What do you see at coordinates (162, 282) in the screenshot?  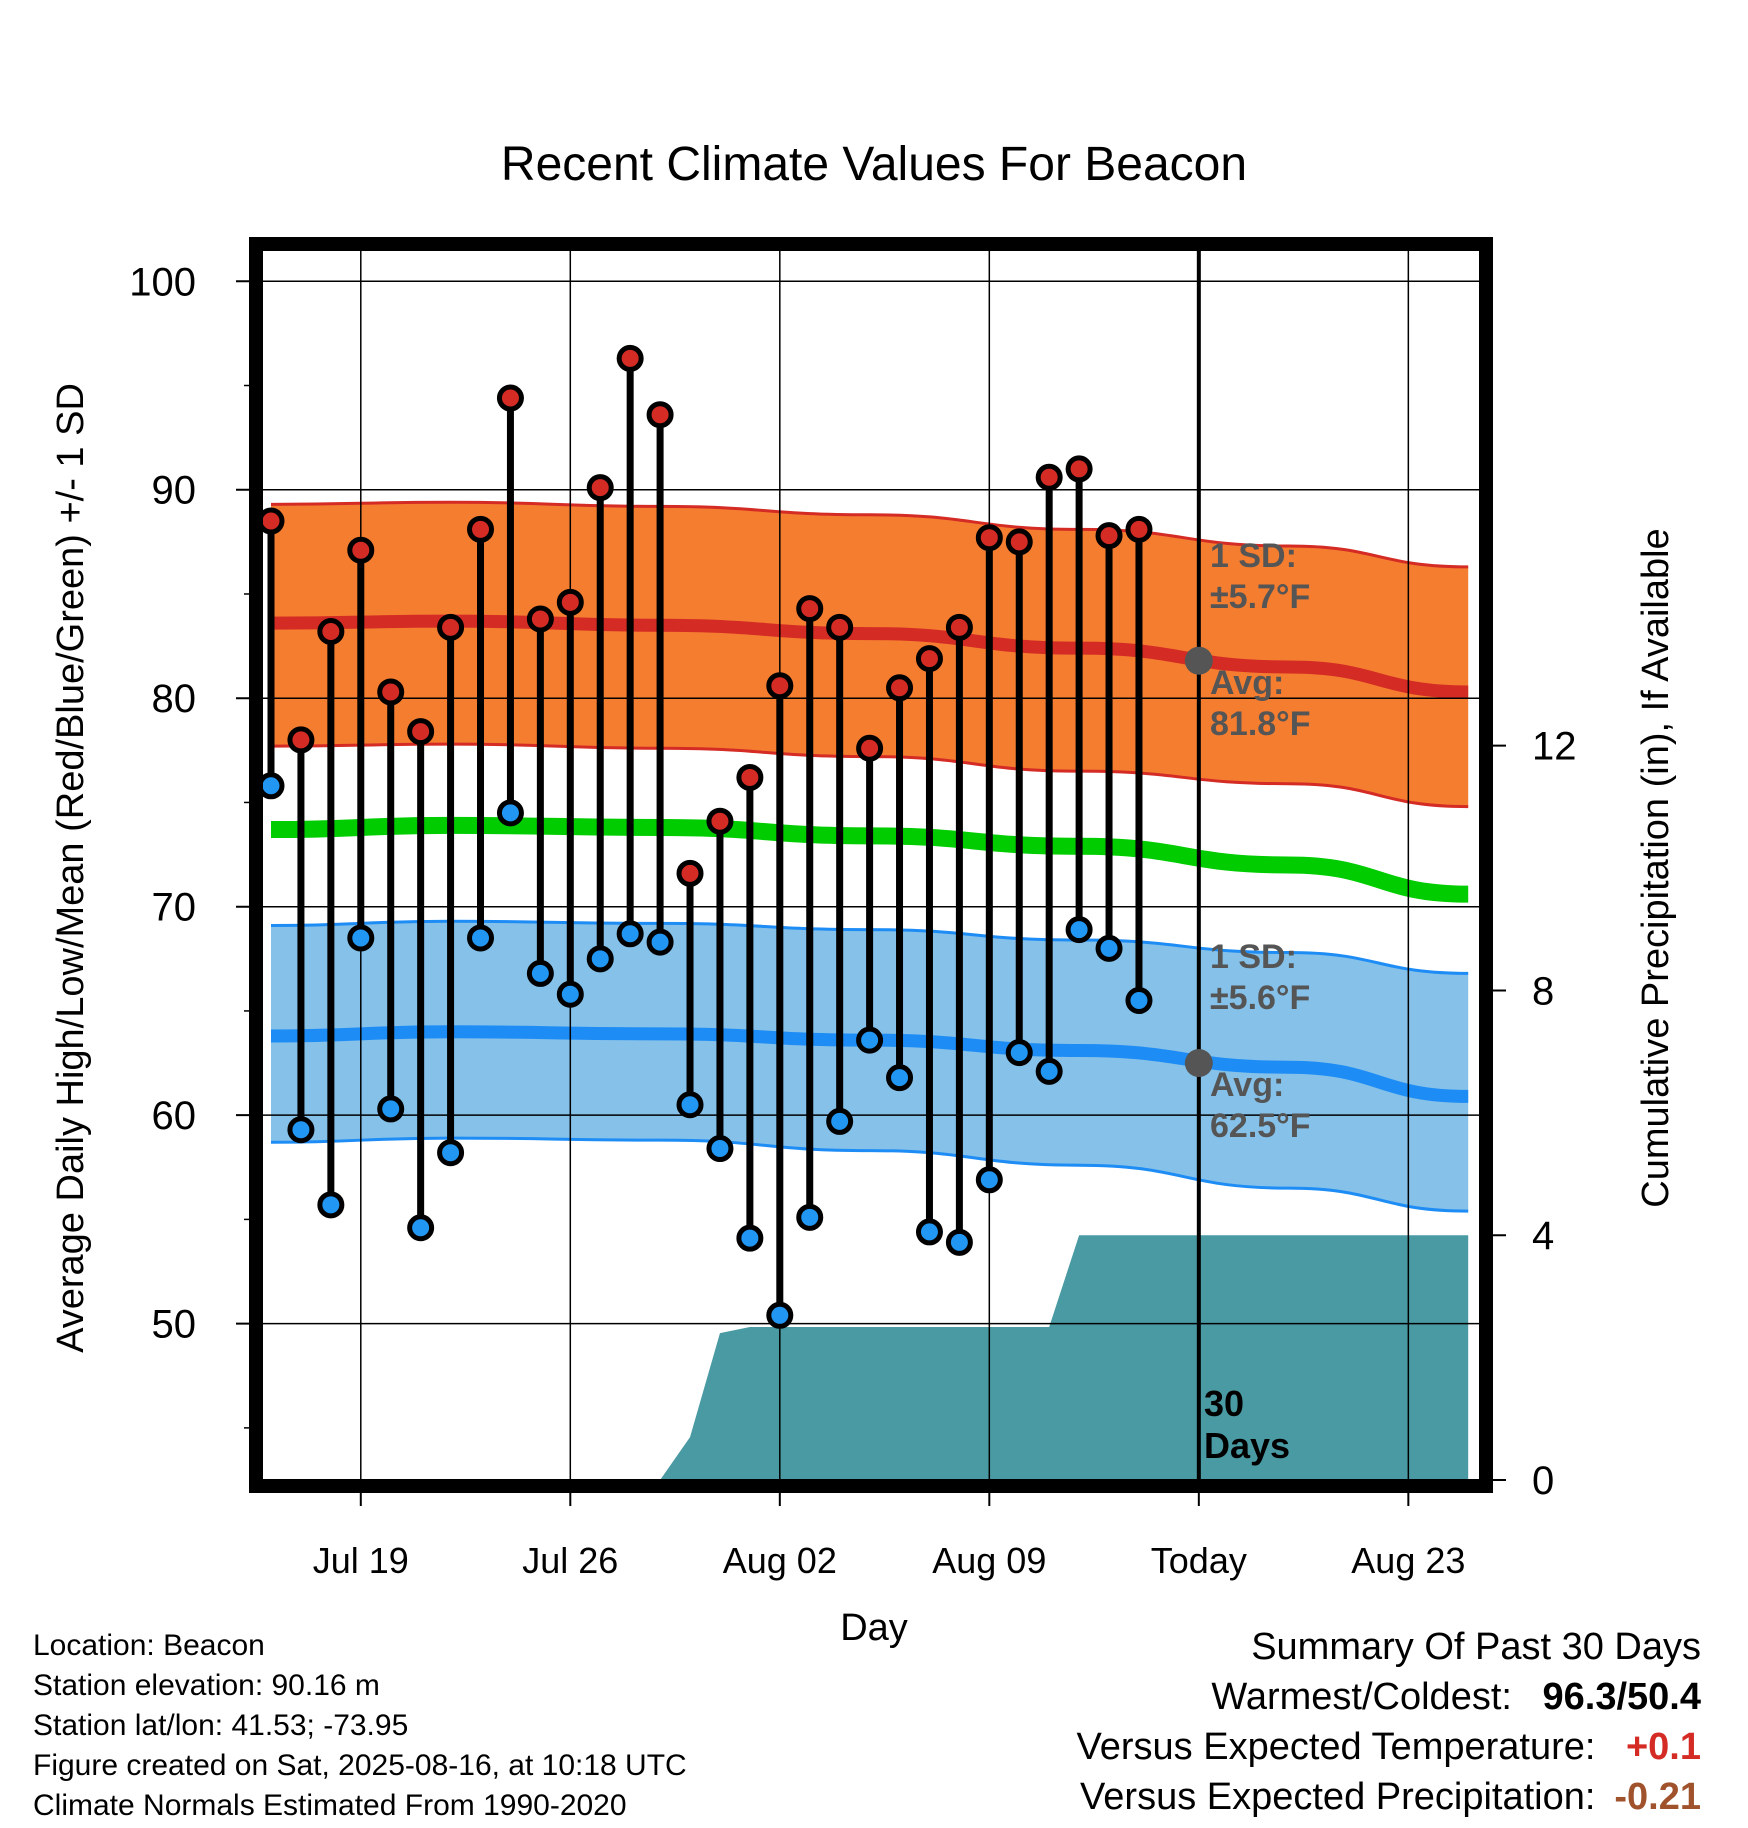 I see `y-tick-label: 100` at bounding box center [162, 282].